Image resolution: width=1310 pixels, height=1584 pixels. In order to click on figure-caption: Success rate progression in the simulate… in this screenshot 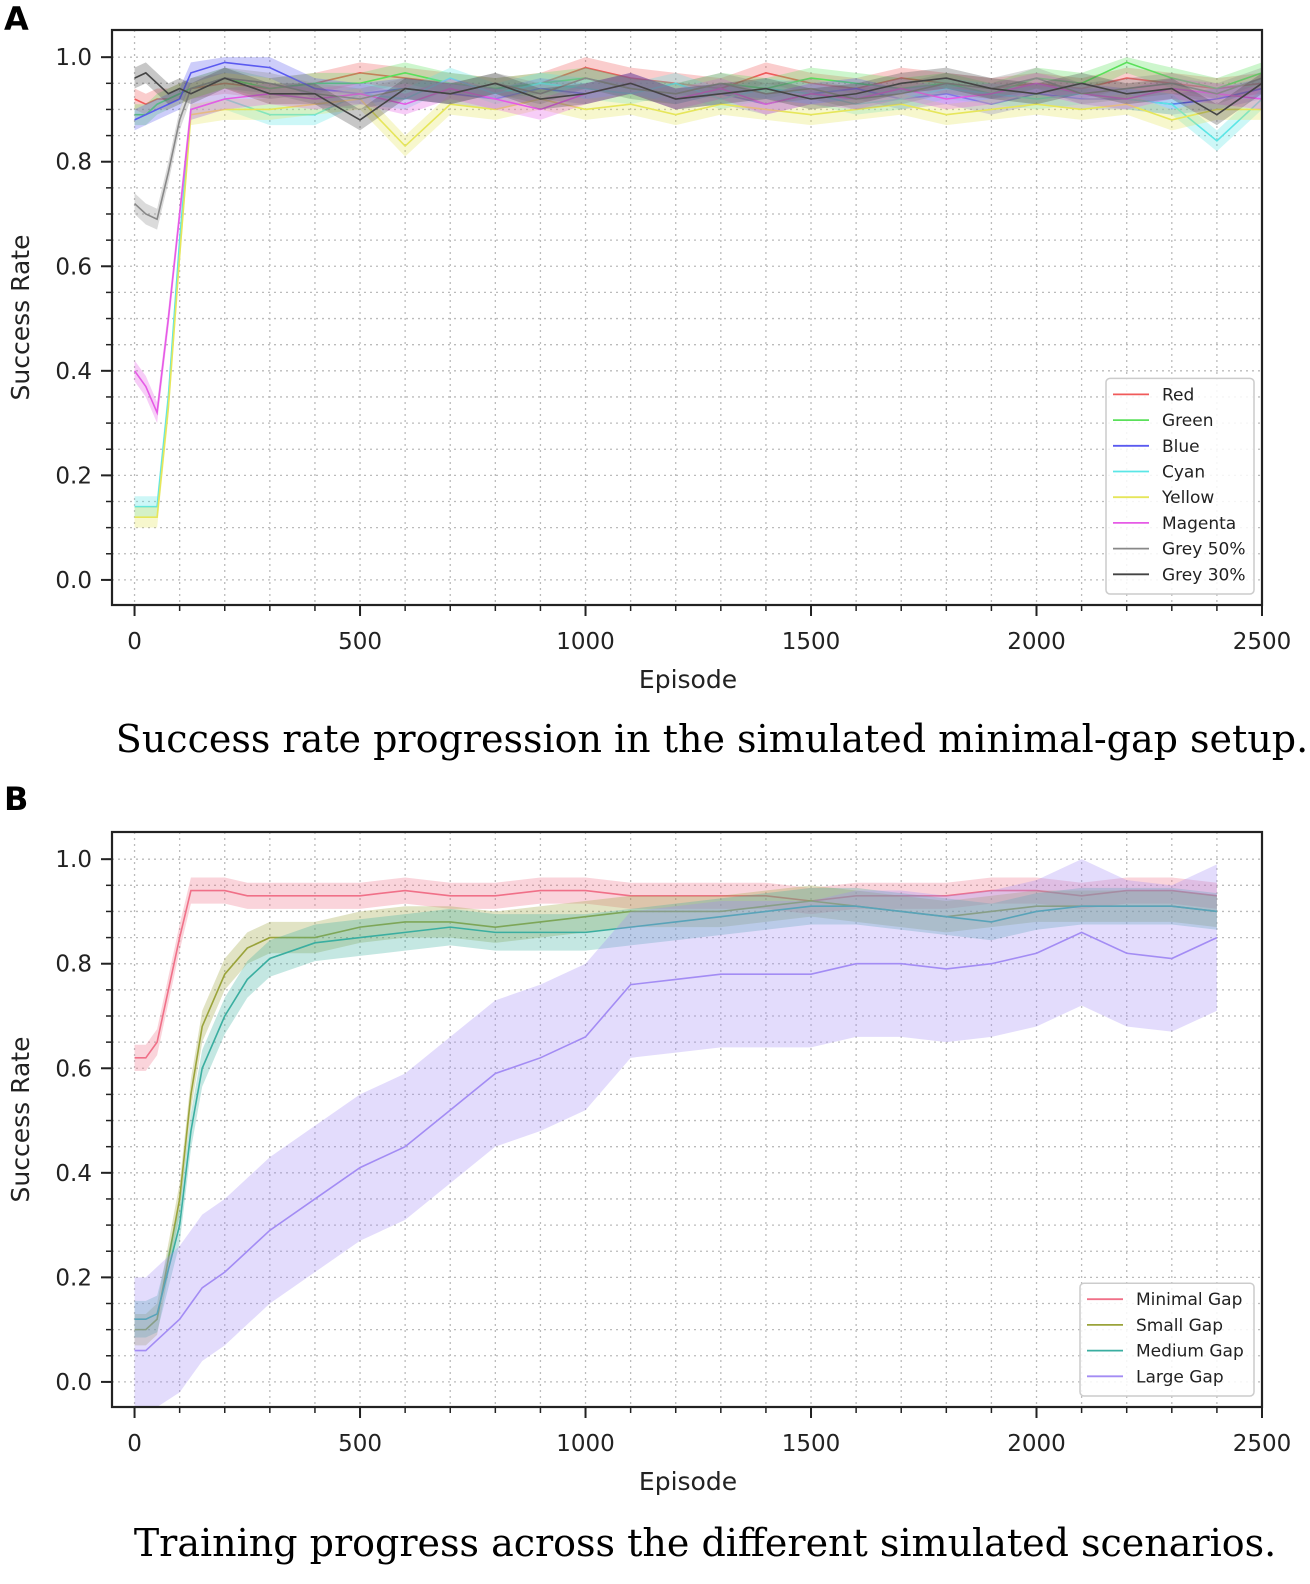, I will do `click(712, 739)`.